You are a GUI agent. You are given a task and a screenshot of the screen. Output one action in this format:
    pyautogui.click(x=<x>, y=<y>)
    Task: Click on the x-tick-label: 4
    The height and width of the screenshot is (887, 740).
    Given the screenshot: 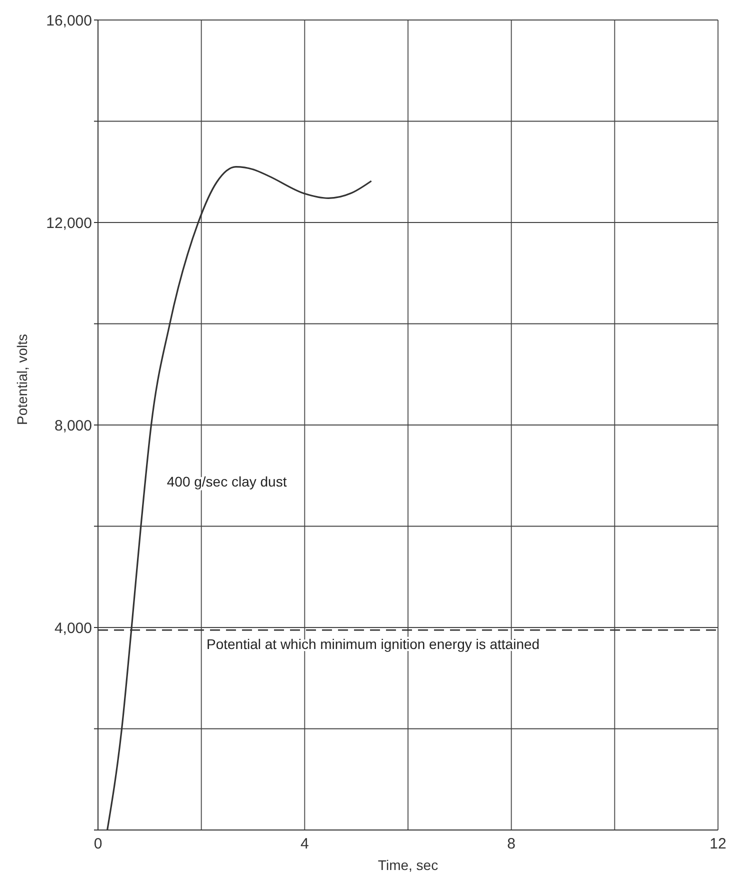 What is the action you would take?
    pyautogui.click(x=304, y=844)
    